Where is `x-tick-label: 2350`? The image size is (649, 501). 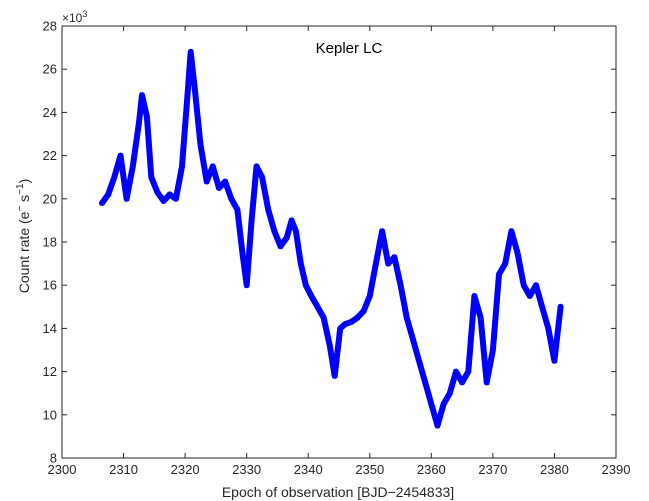 x-tick-label: 2350 is located at coordinates (369, 469).